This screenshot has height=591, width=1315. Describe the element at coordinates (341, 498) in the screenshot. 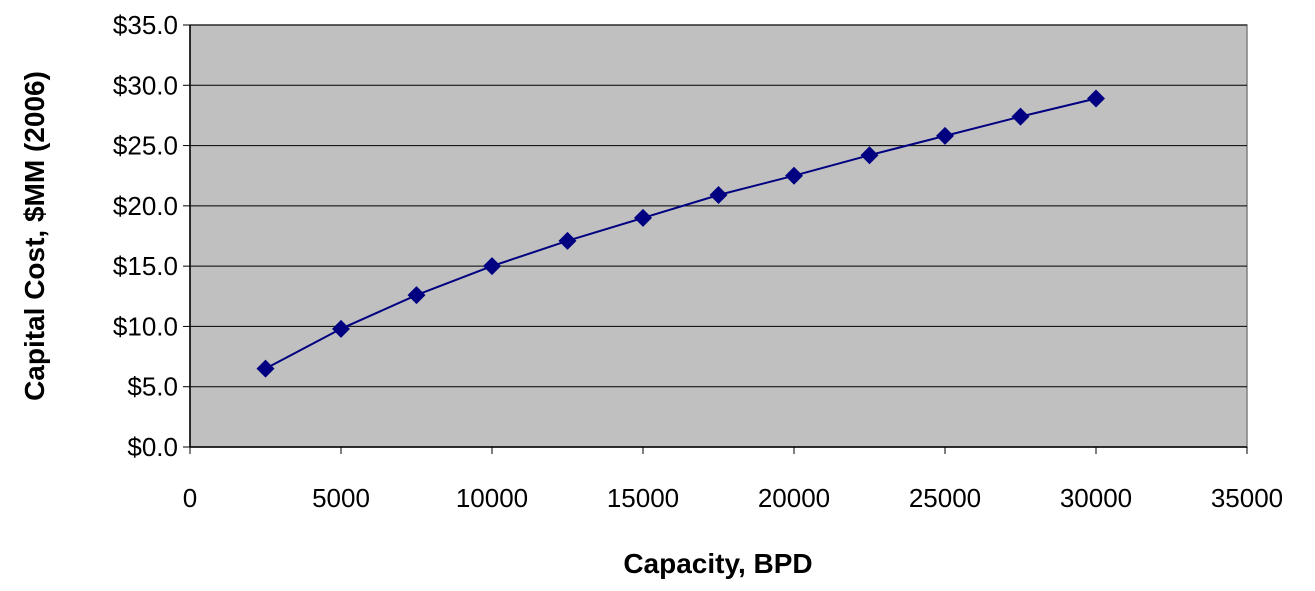

I see `x-tick-label: 5000` at that location.